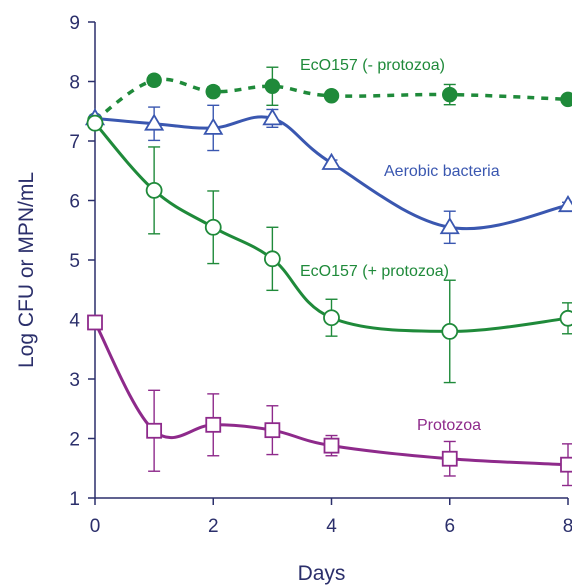  Describe the element at coordinates (95, 526) in the screenshot. I see `x-tick-label: 0` at that location.